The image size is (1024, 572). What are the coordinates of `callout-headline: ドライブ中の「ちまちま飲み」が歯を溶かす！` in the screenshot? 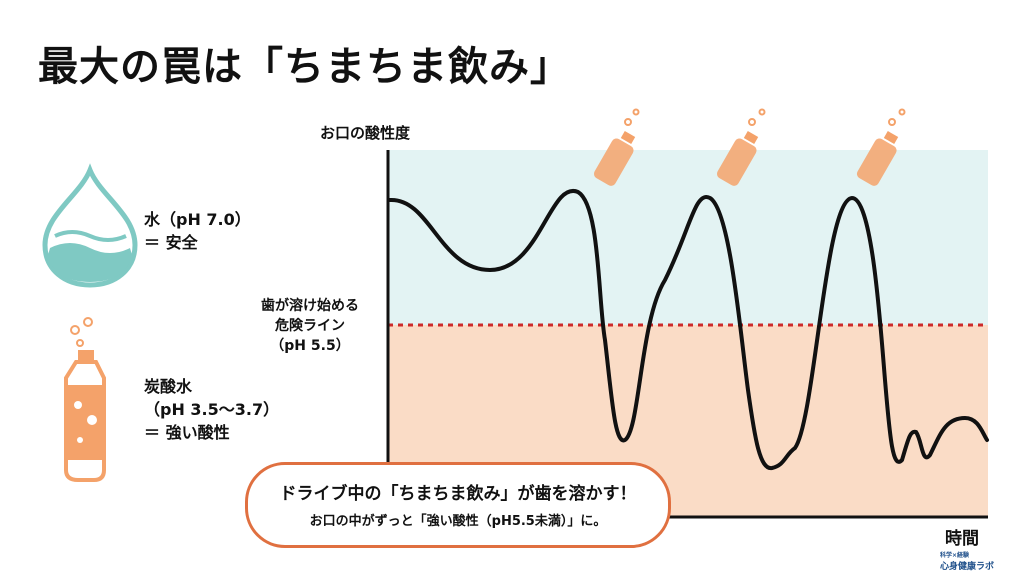 It's located at (458, 494).